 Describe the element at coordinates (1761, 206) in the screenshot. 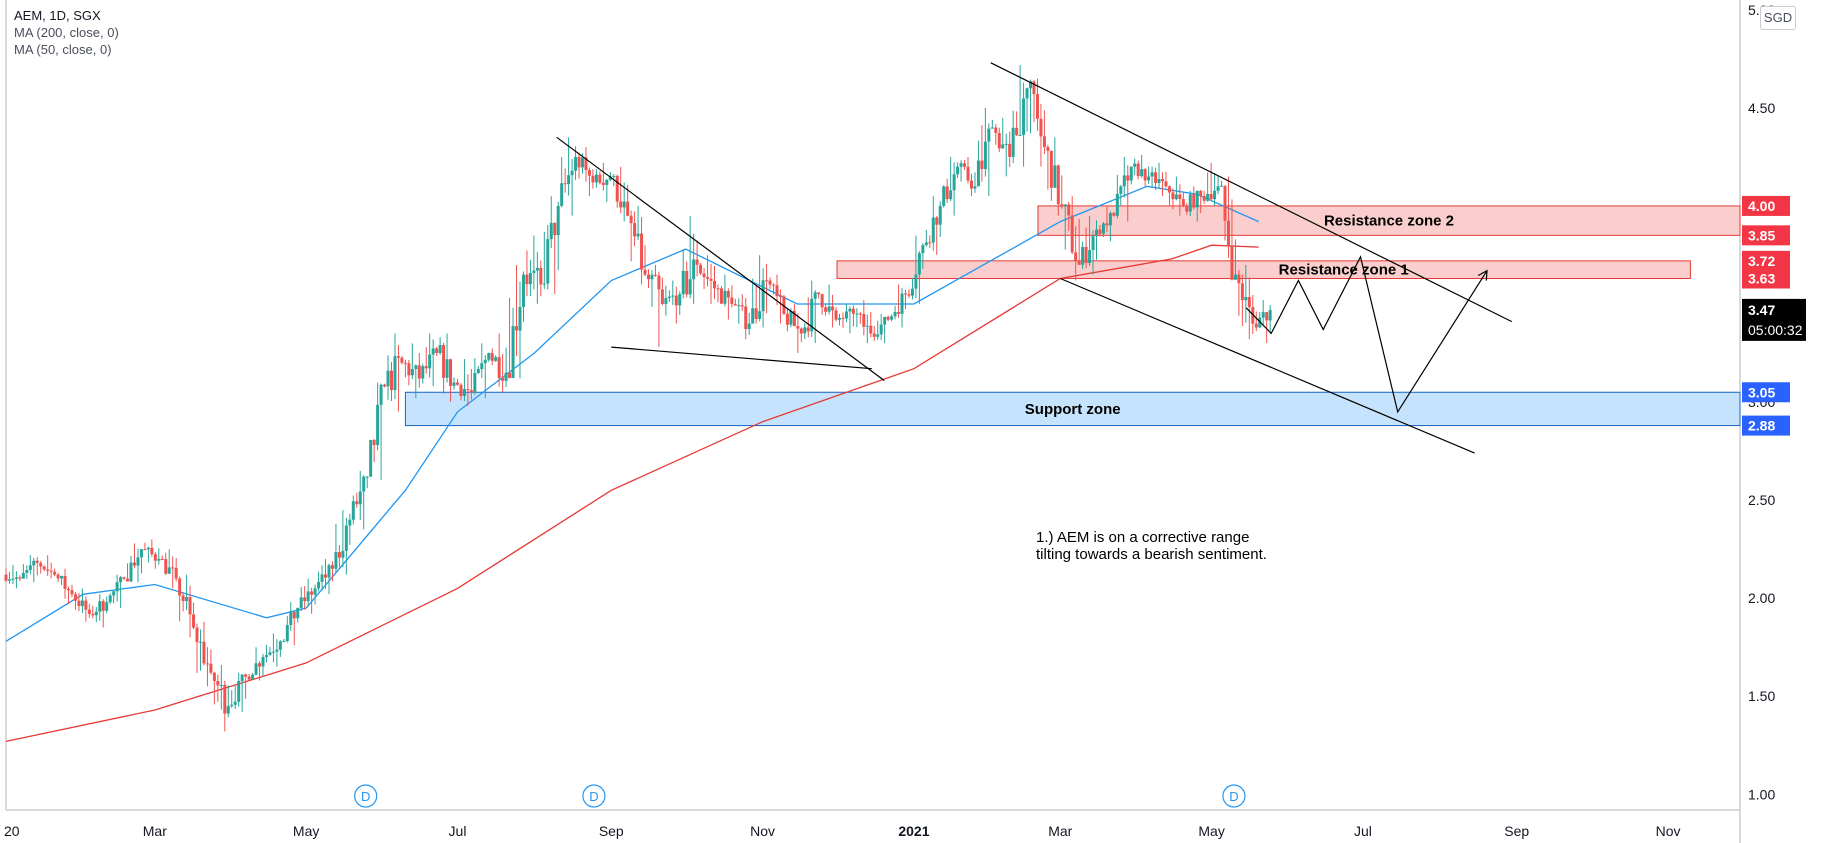

I see `price-tag-label: 4.00` at that location.